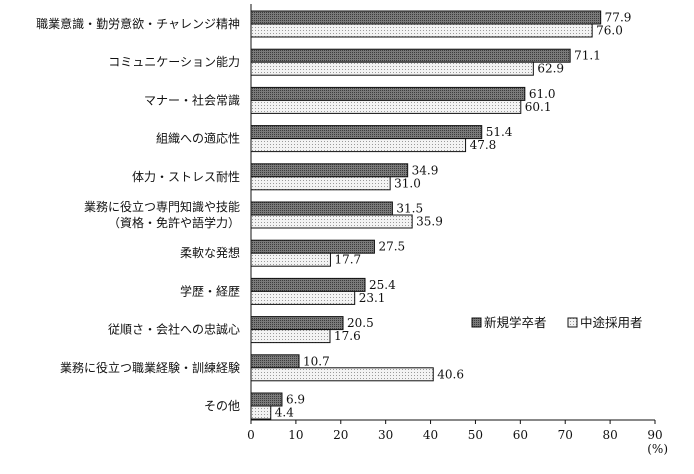 This screenshot has width=694, height=474. I want to click on value-label: 31.0, so click(407, 183).